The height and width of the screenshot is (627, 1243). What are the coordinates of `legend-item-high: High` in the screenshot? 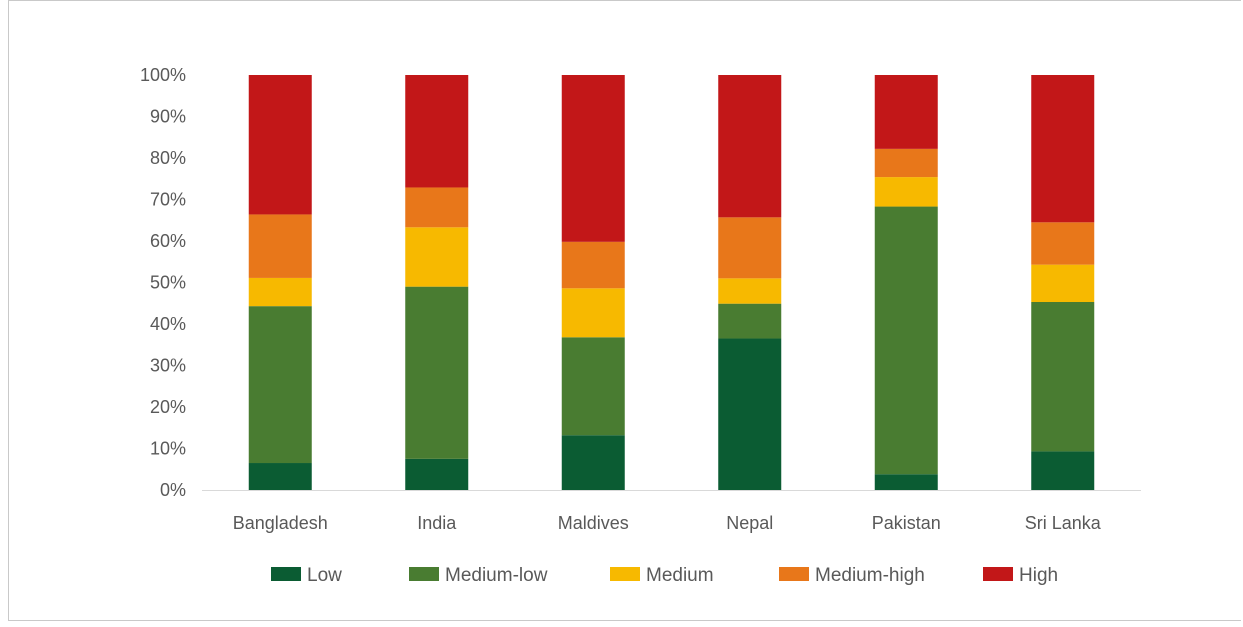 It's located at (1020, 575).